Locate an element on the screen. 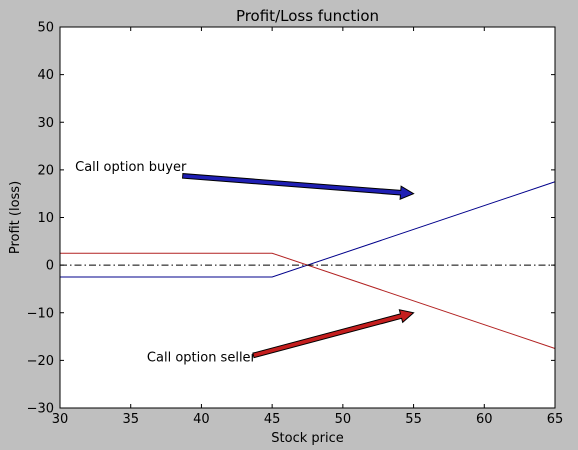 Image resolution: width=578 pixels, height=450 pixels. x-axis-label: Stock price is located at coordinates (307, 438).